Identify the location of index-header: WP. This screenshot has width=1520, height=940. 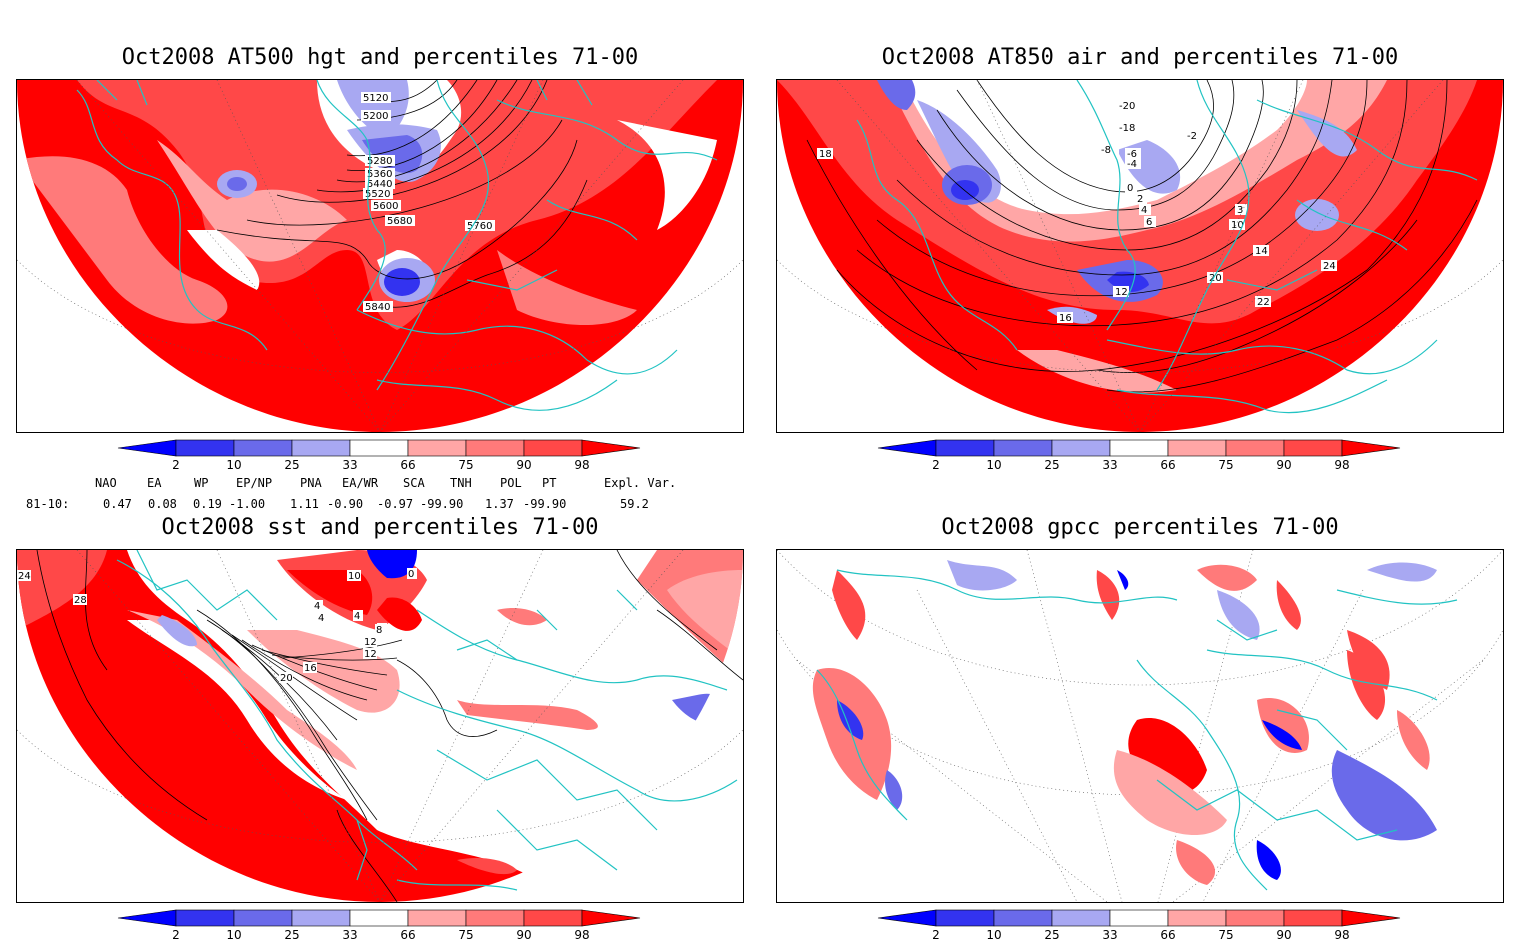
(201, 483).